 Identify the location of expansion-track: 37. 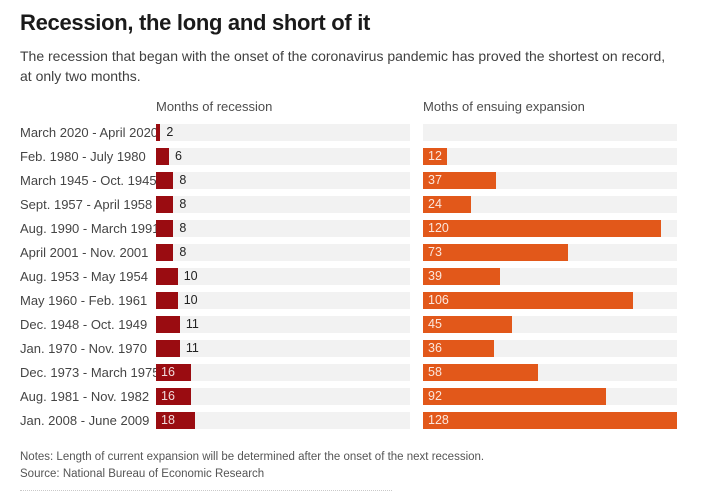
(550, 180).